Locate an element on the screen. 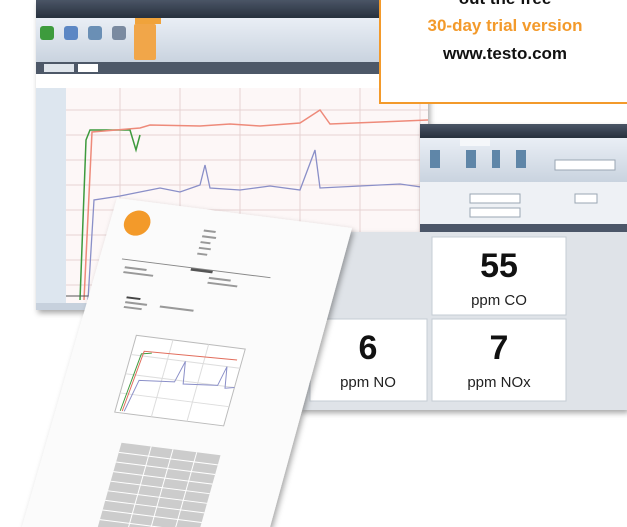  reading-value: 6 is located at coordinates (368, 348).